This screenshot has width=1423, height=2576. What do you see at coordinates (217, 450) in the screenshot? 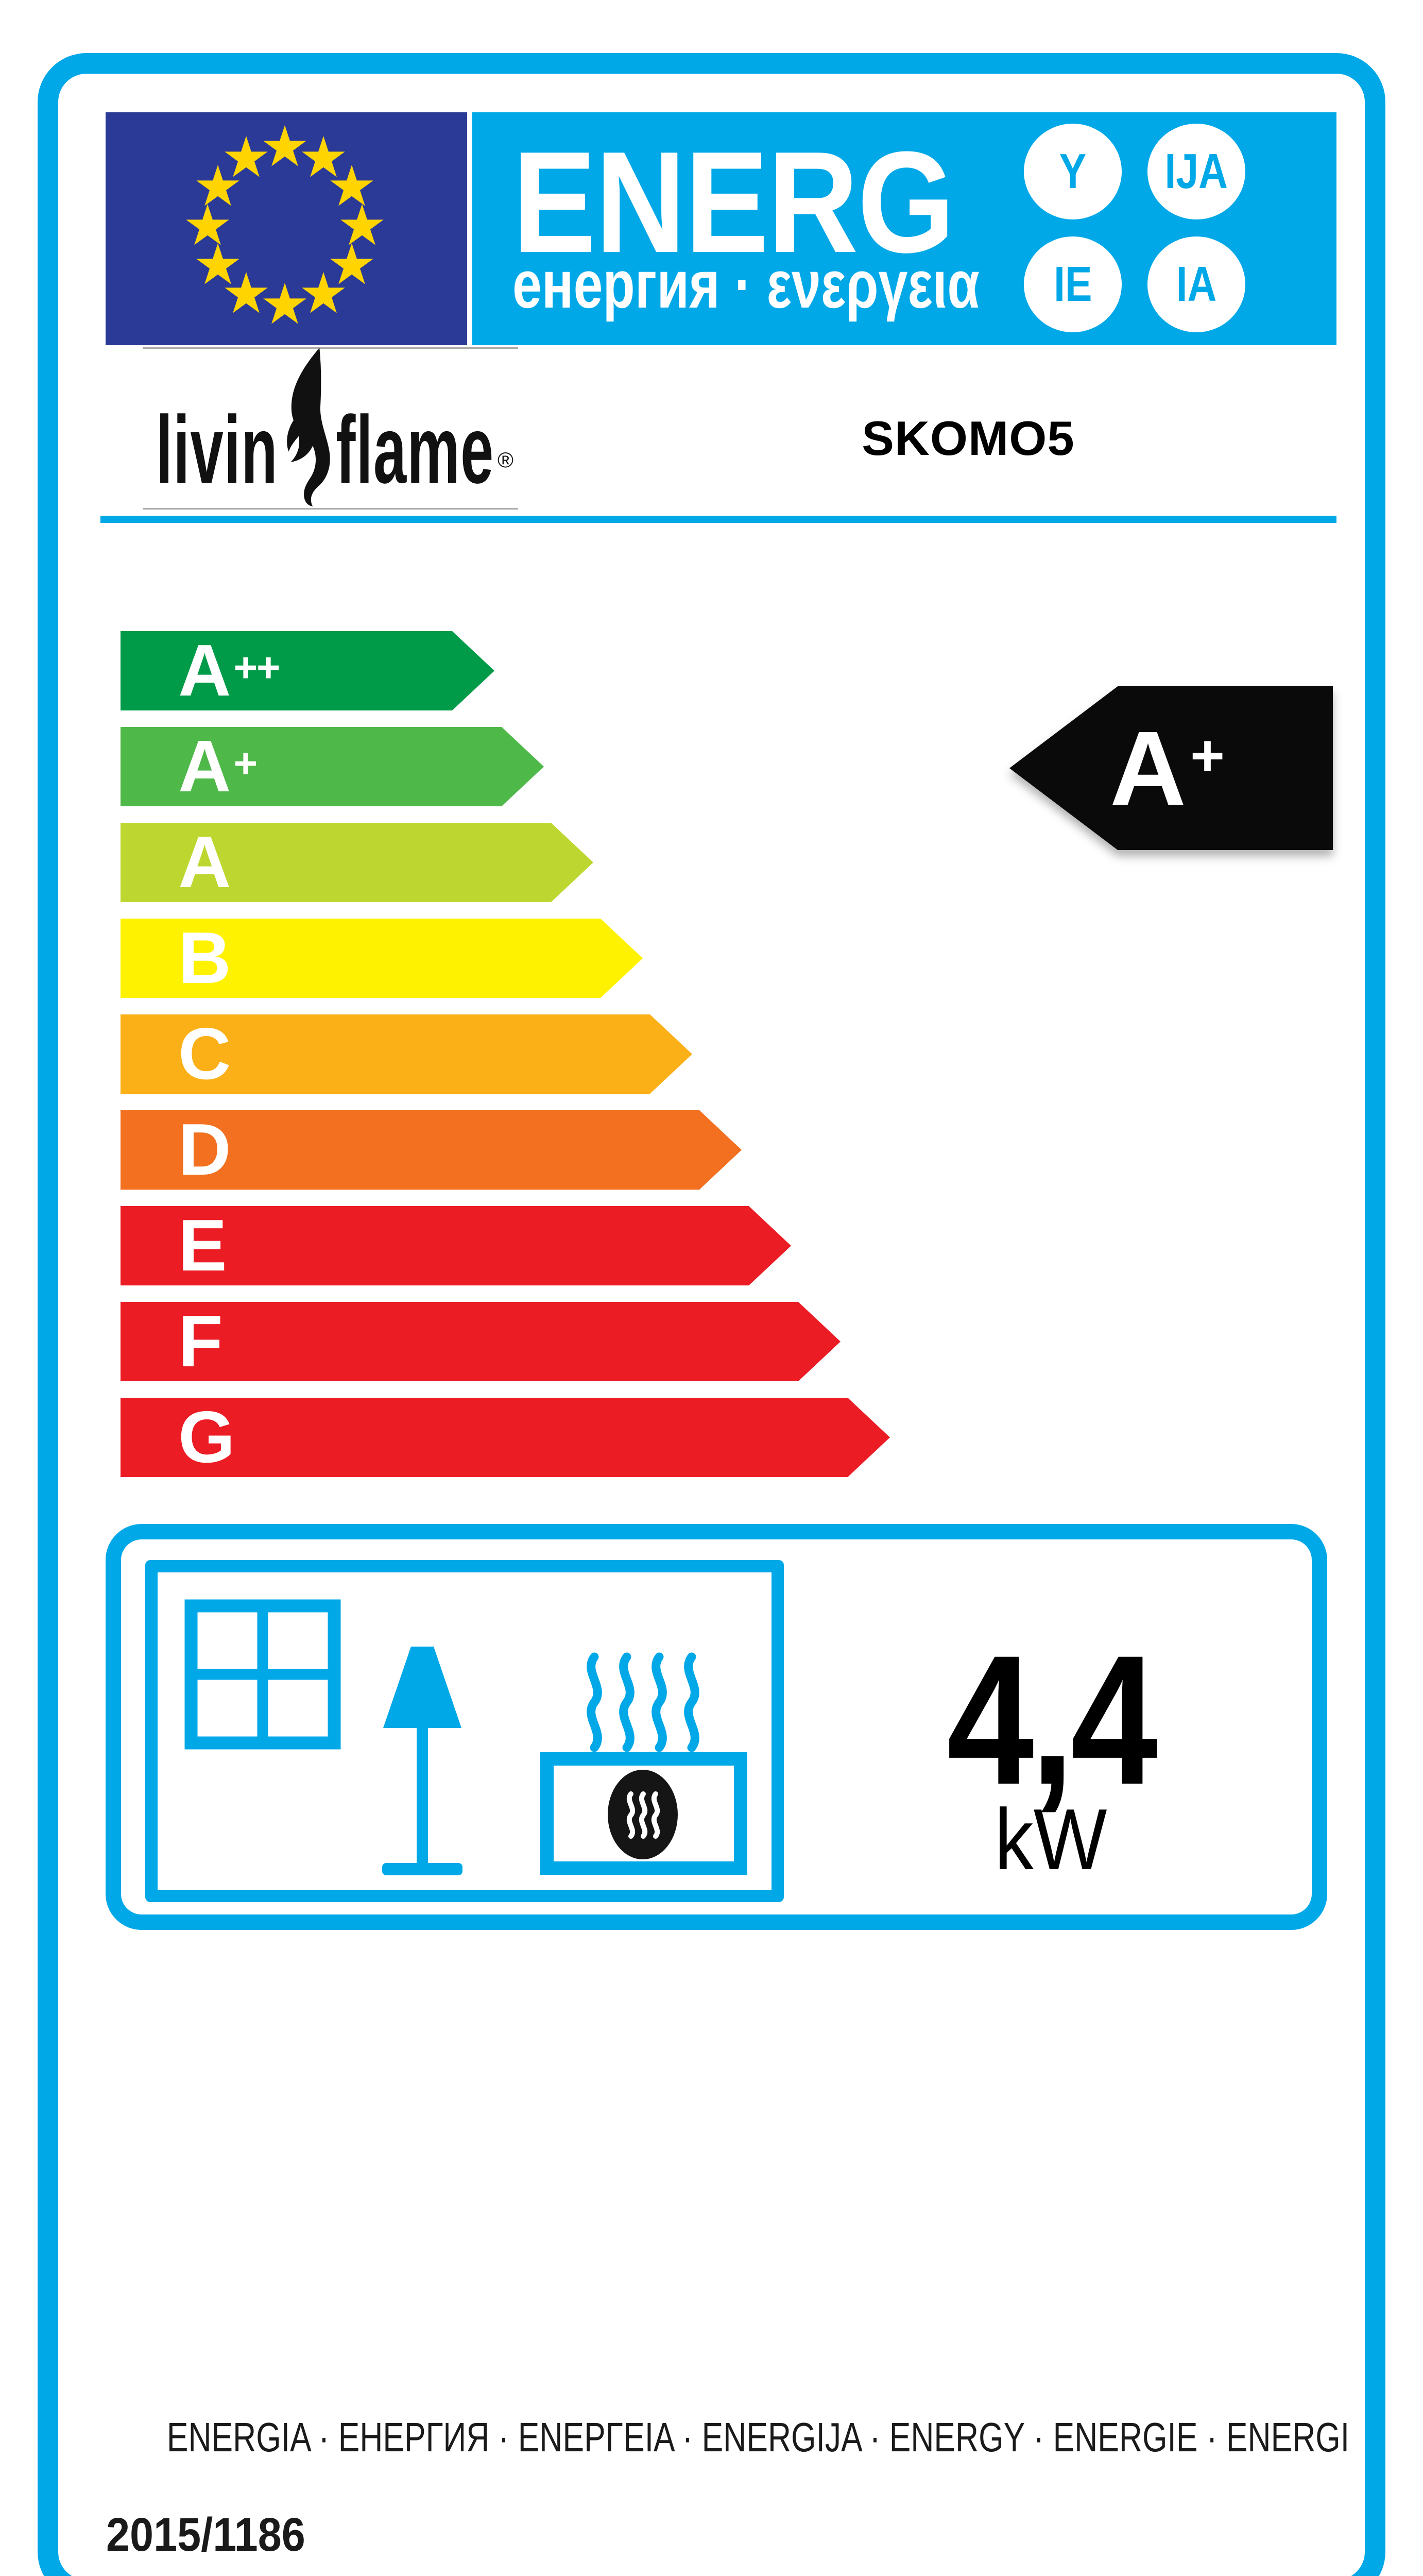
I see `brand-name-livin: livin` at bounding box center [217, 450].